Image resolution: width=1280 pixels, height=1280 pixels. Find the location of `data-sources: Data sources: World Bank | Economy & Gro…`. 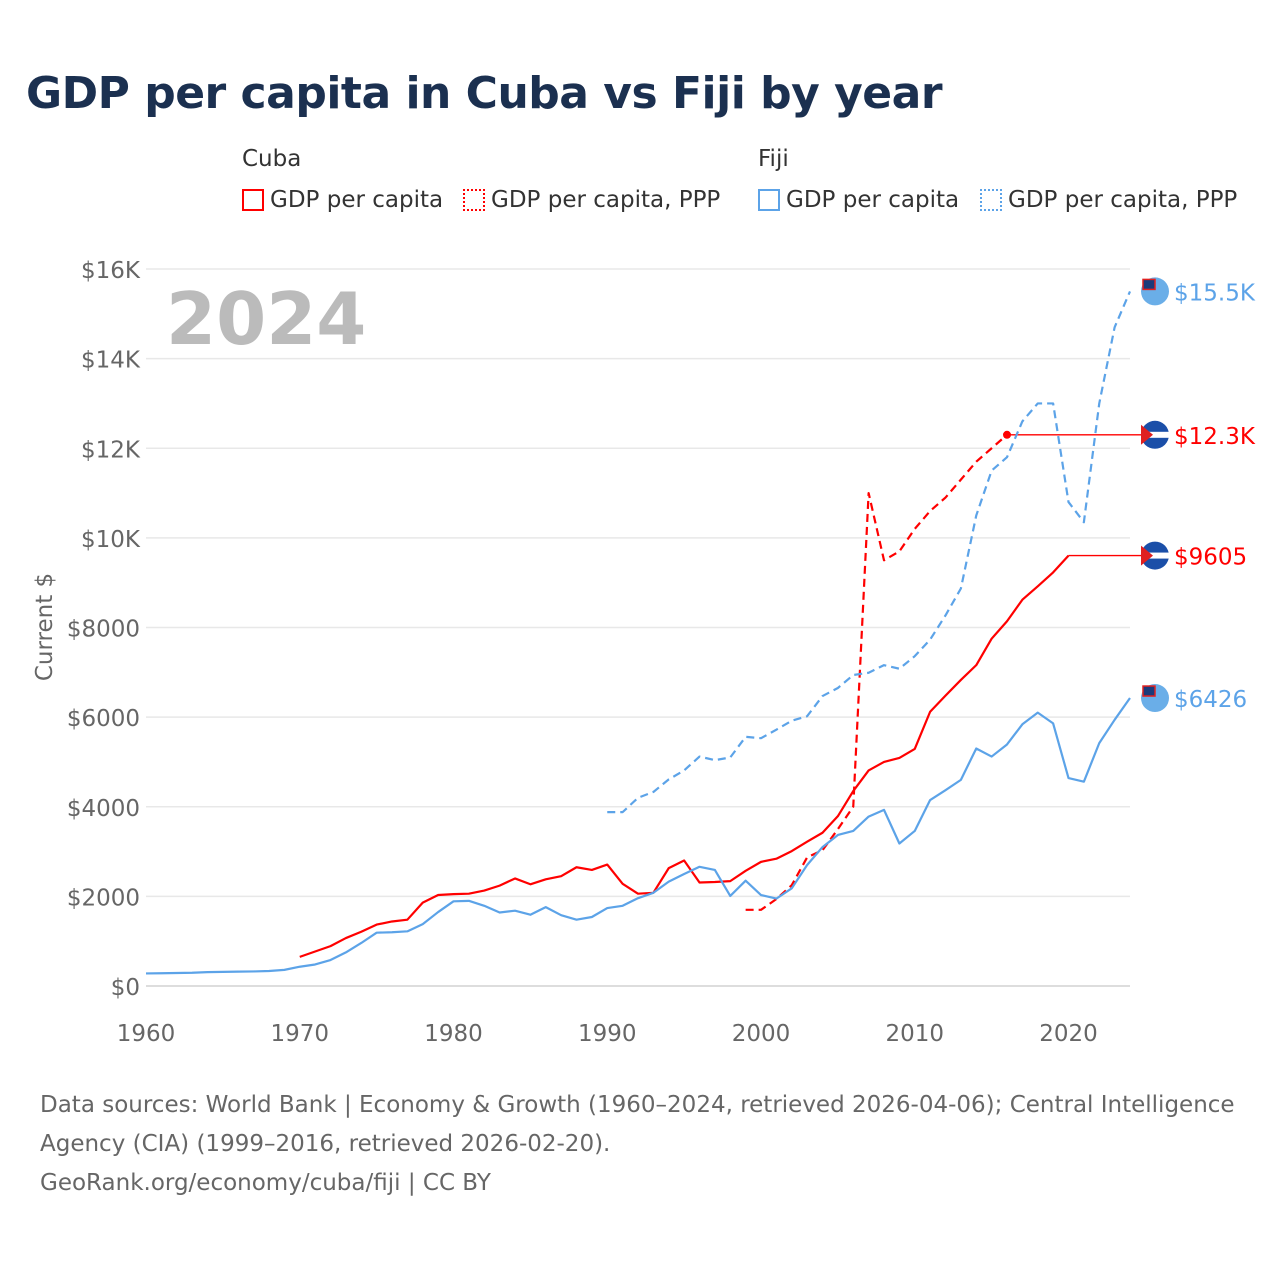

data-sources: Data sources: World Bank | Economy & Gro… is located at coordinates (637, 1124).